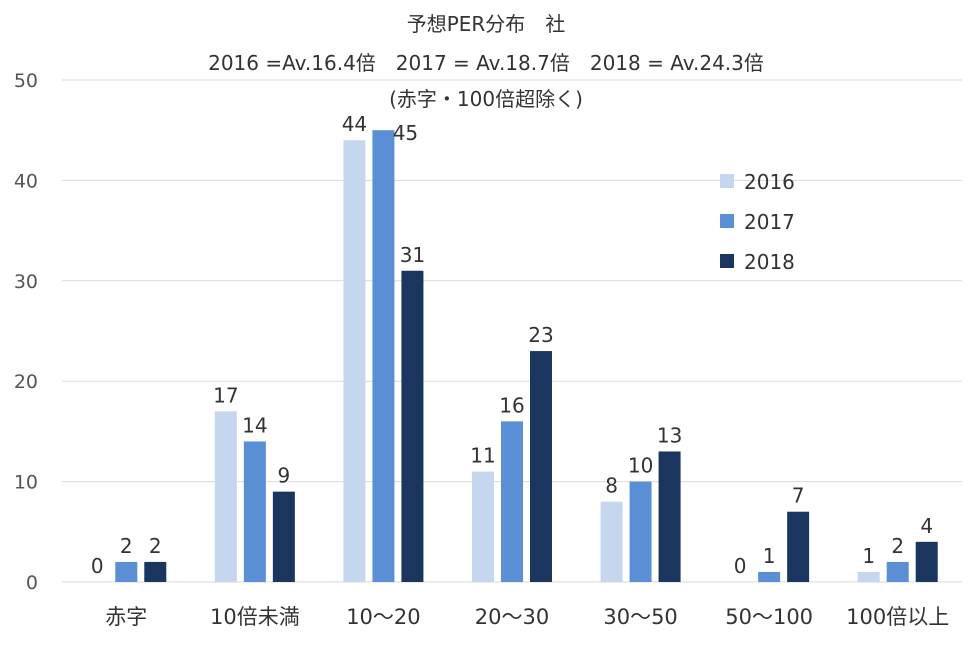  Describe the element at coordinates (405, 133) in the screenshot. I see `data-label-2017-2: 45` at that location.